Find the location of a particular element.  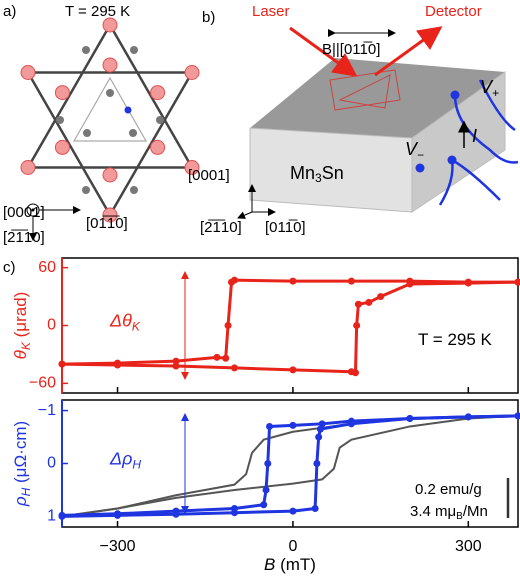

delta-label: ΔρH is located at coordinates (125, 459).